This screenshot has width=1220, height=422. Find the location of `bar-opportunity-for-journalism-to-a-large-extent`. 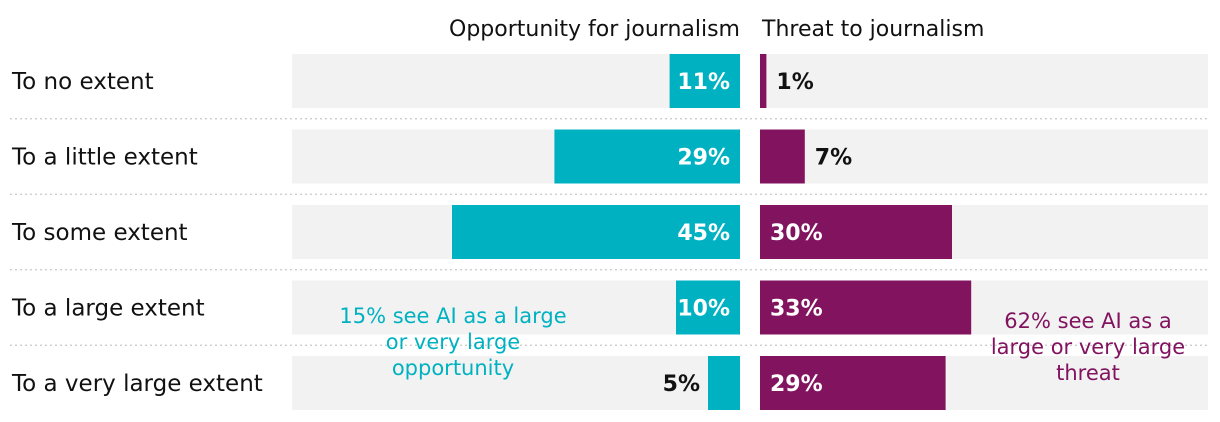

bar-opportunity-for-journalism-to-a-large-extent is located at coordinates (708, 307).